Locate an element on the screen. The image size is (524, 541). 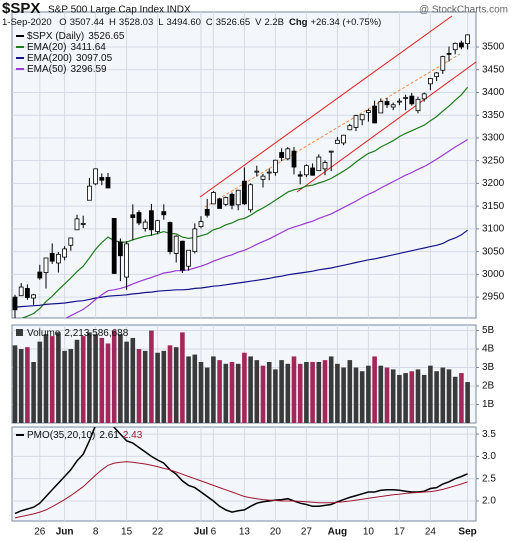
legend-name: EMA(20) is located at coordinates (46, 47).